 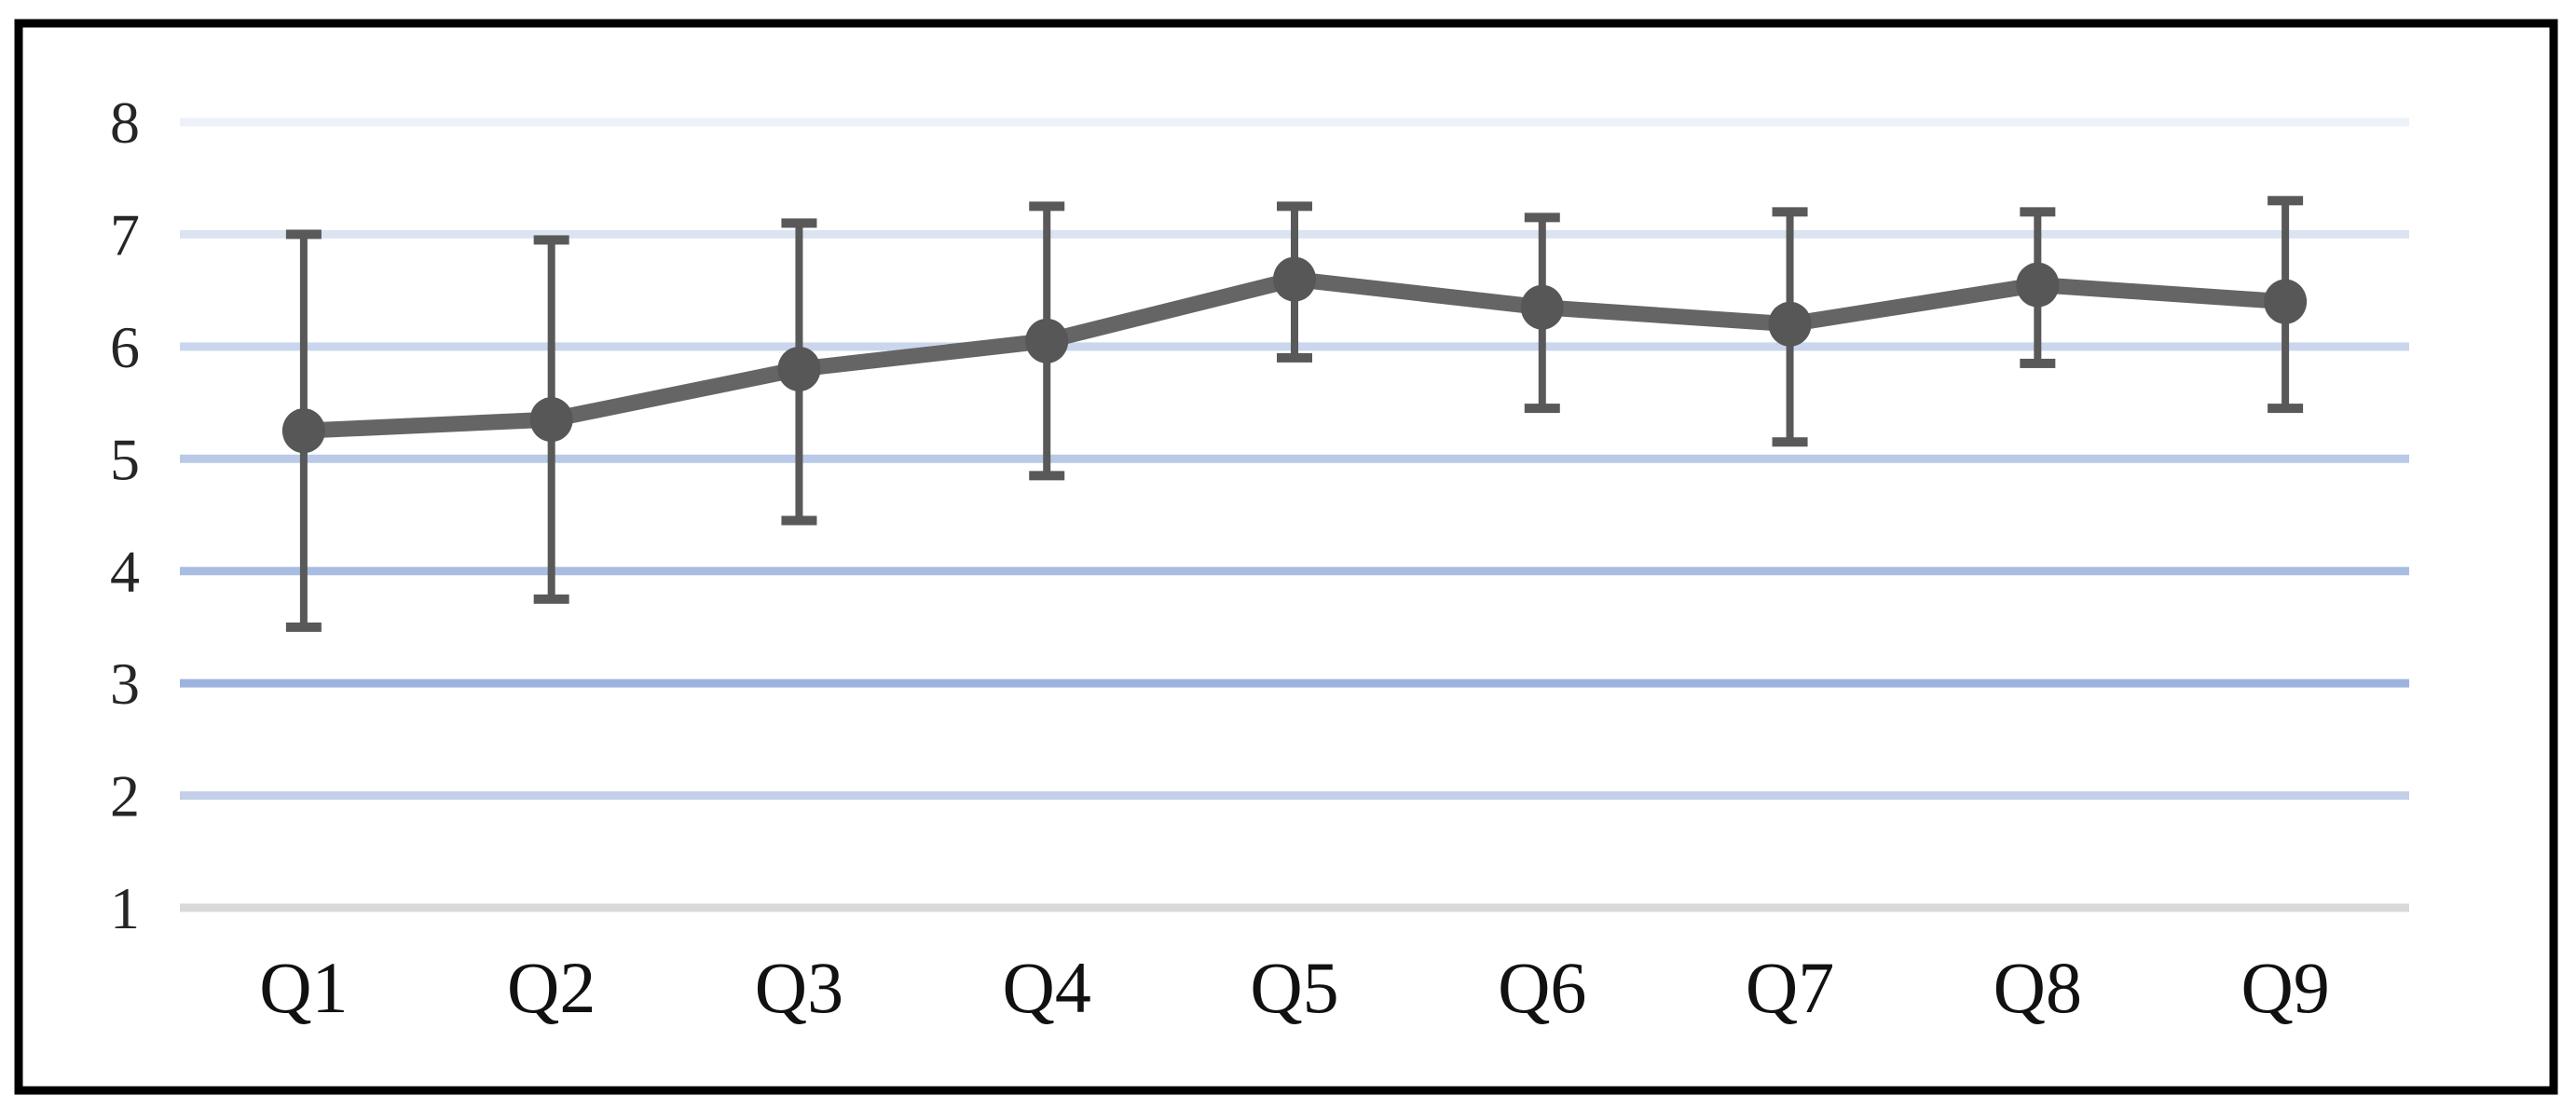 I want to click on error-bar-cap-top-q8, so click(x=2038, y=212).